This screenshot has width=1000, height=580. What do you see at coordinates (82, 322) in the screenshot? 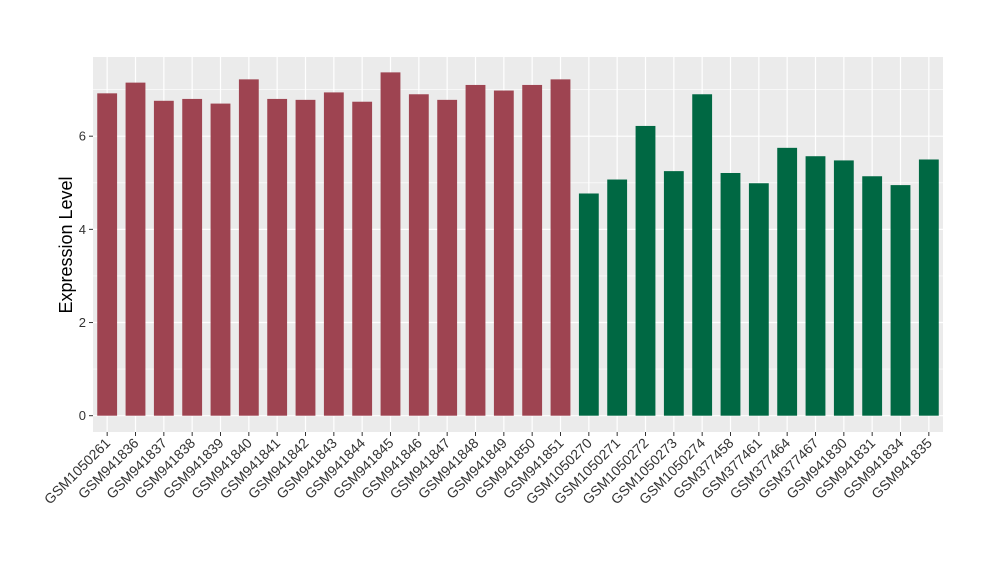
I see `y-tick-label: 2` at bounding box center [82, 322].